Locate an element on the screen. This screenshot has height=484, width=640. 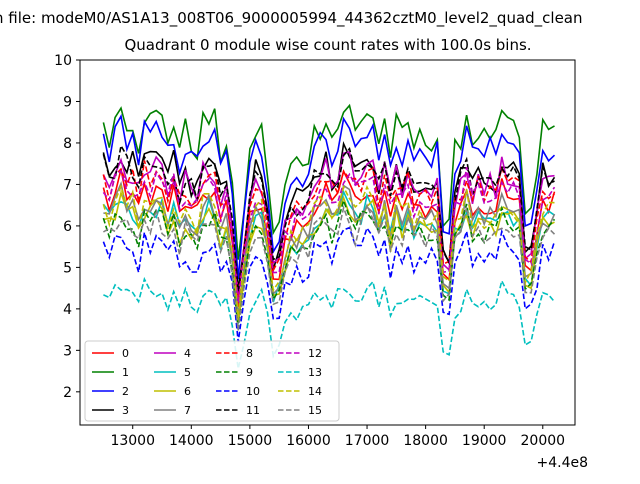
legend-label-1: 1 is located at coordinates (125, 372).